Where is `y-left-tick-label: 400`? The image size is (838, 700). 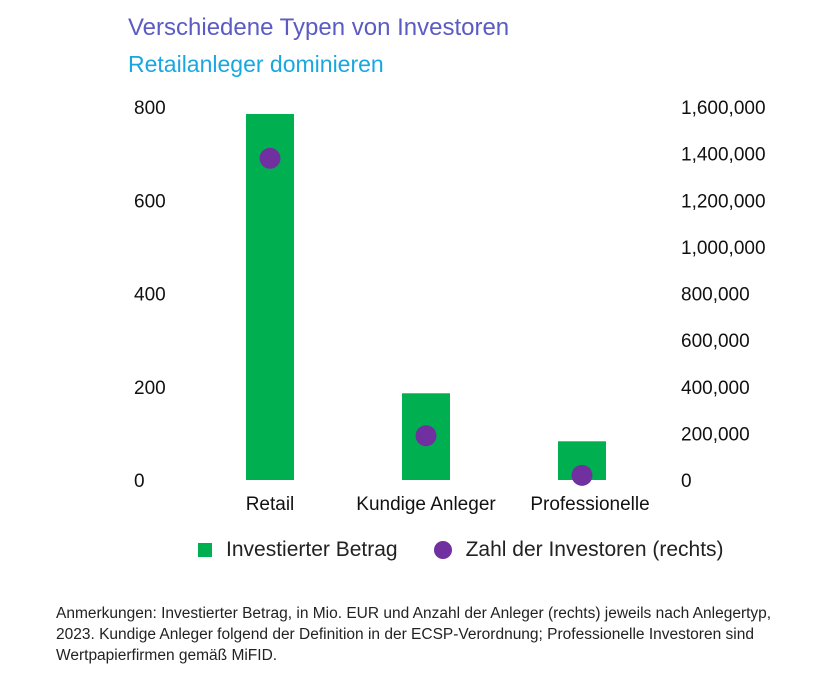
y-left-tick-label: 400 is located at coordinates (150, 295).